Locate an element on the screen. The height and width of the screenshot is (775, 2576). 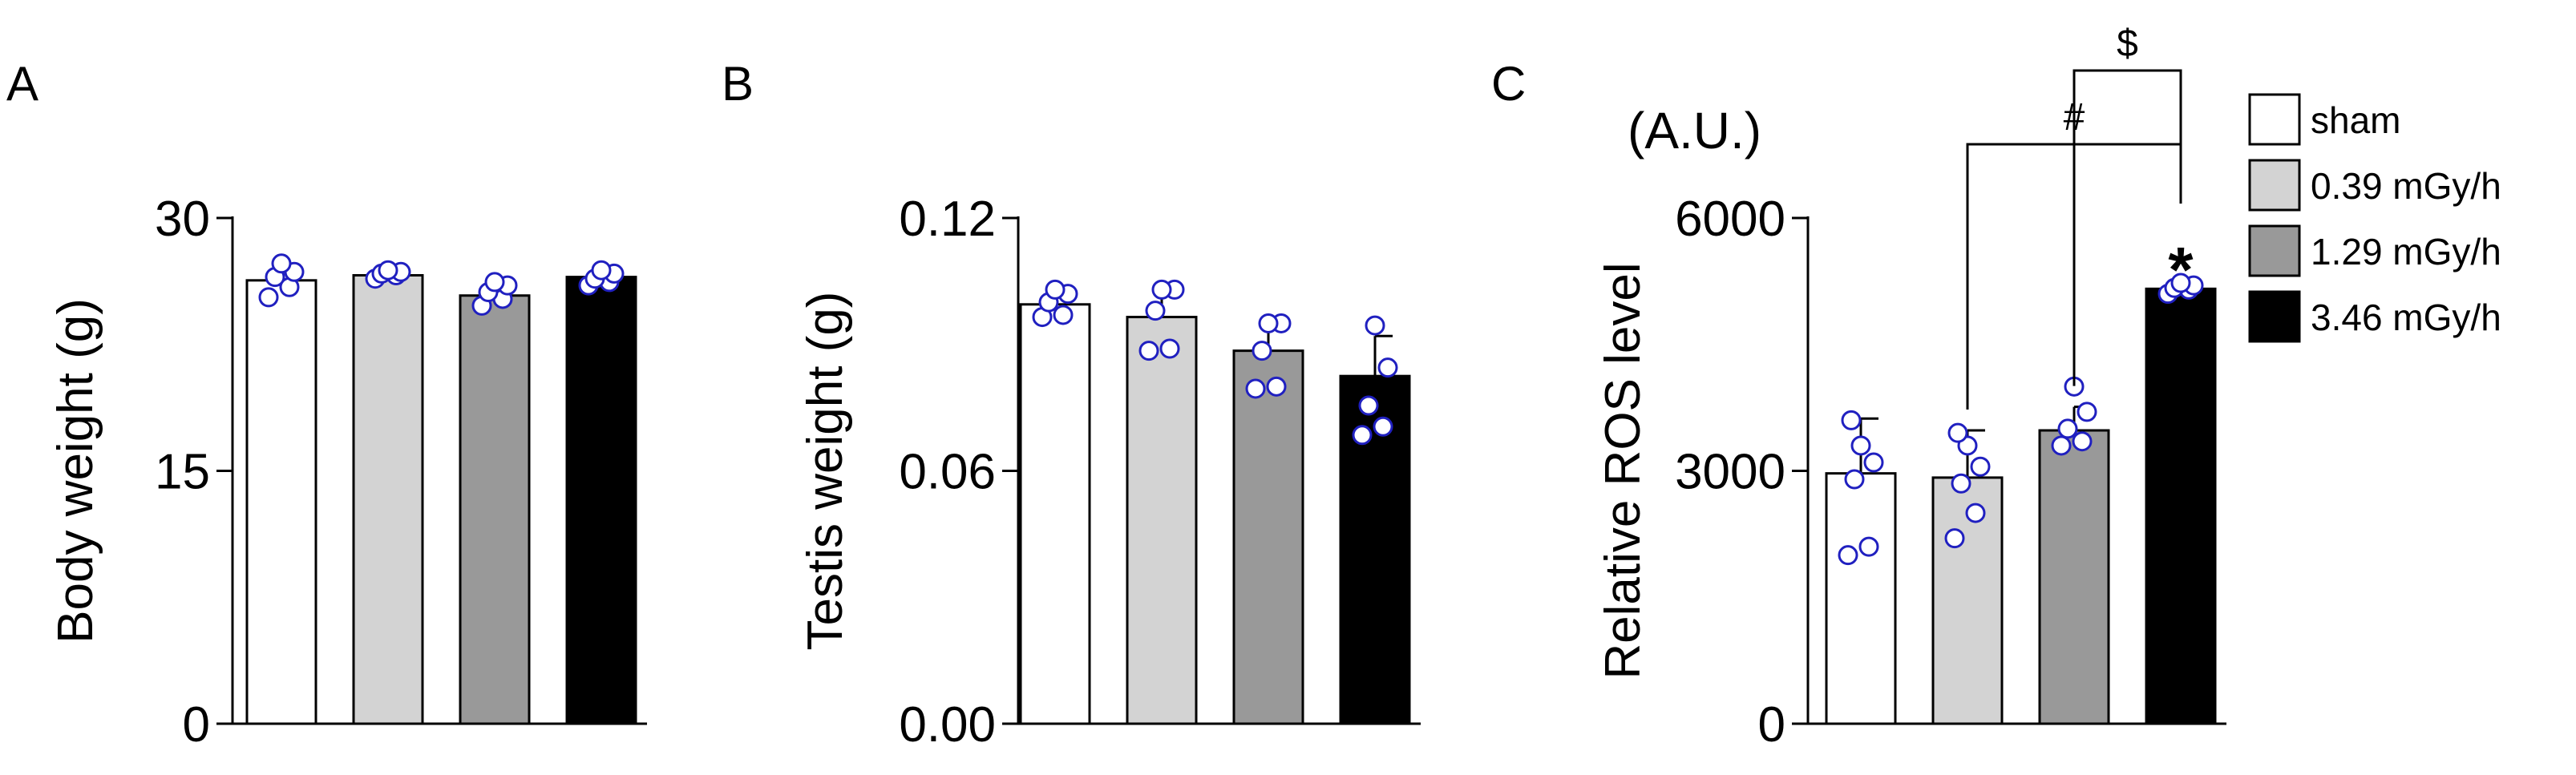
legend-swatch-sham is located at coordinates (2274, 120).